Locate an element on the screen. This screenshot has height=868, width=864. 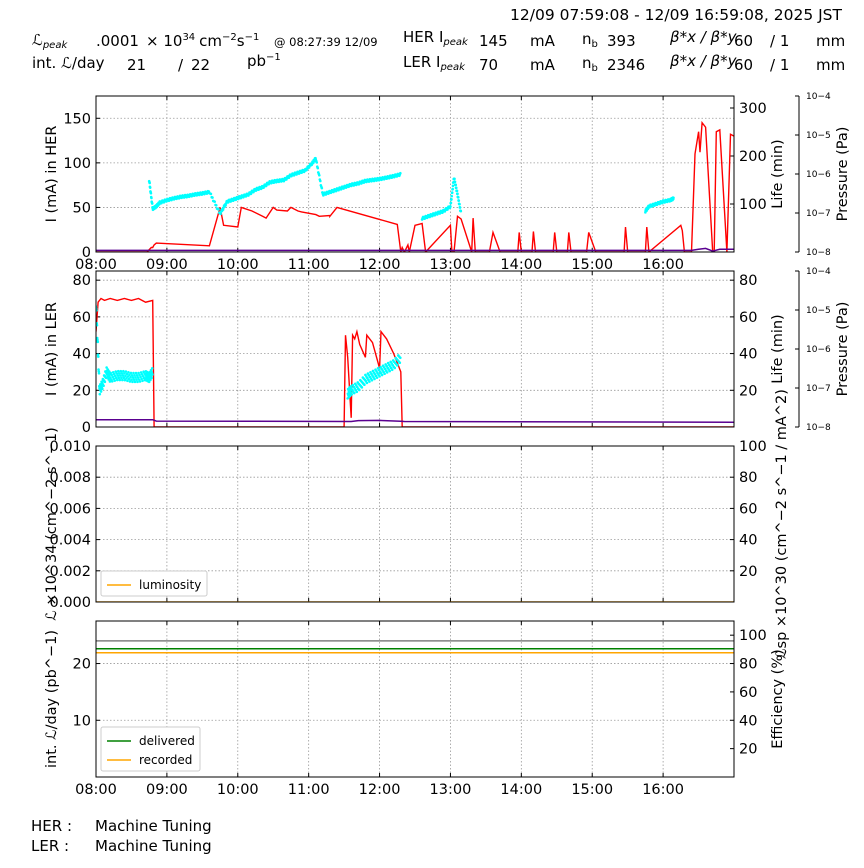
x-tick-label: 09:00 is located at coordinates (167, 790).